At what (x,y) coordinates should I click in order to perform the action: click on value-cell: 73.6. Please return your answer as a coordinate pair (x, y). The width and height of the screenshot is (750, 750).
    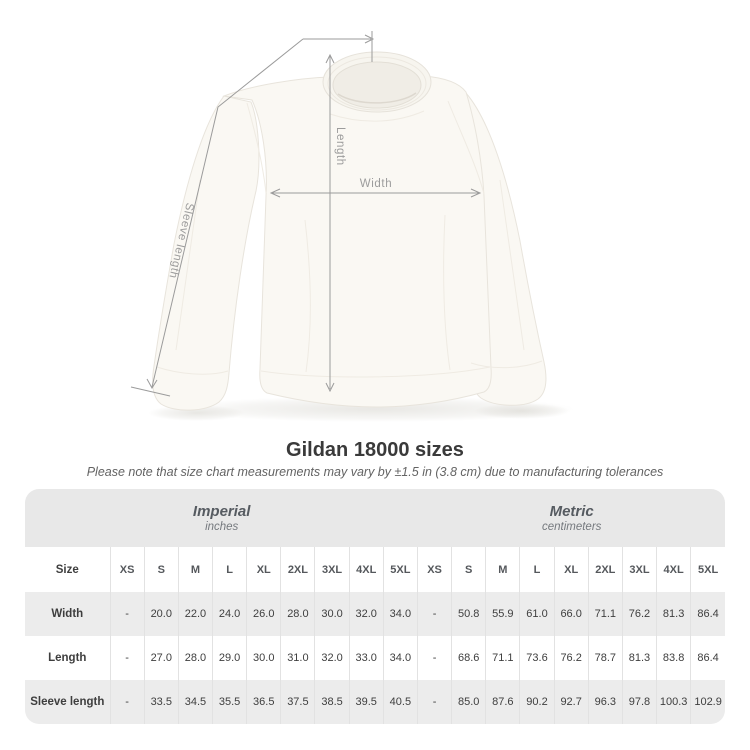
    Looking at the image, I should click on (537, 658).